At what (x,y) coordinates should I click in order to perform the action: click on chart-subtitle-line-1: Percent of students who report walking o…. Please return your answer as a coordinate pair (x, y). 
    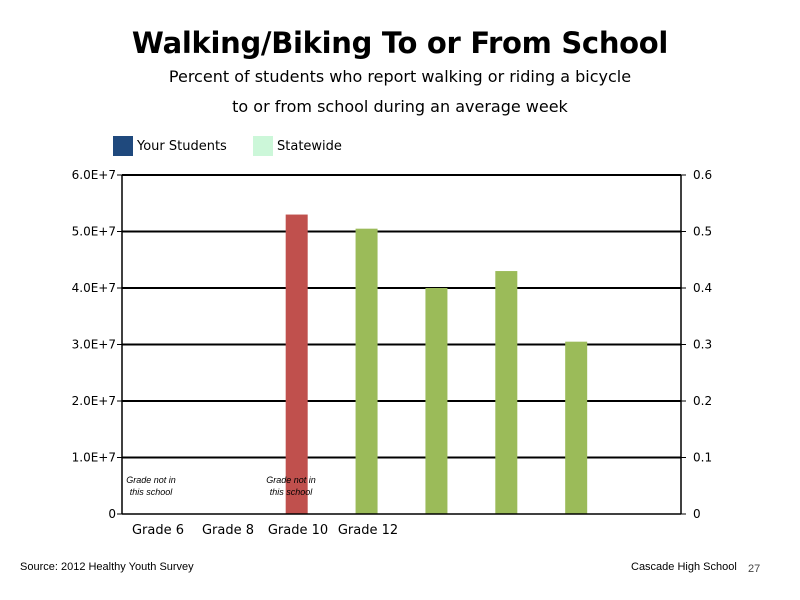
    Looking at the image, I should click on (400, 76).